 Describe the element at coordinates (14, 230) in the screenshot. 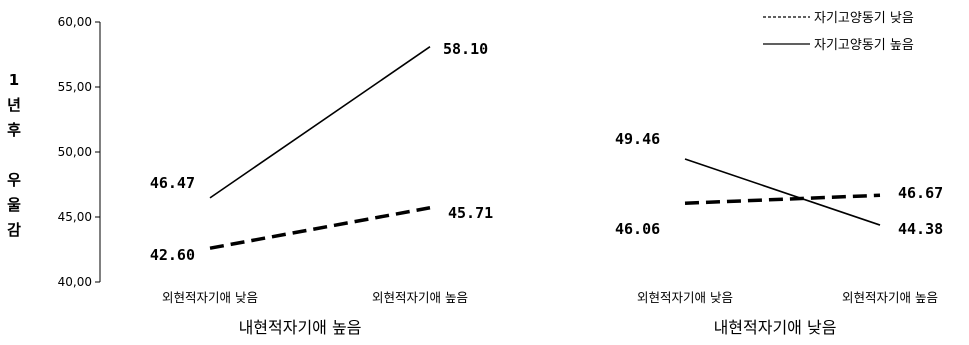

I see `y-axis-label-char: 감` at that location.